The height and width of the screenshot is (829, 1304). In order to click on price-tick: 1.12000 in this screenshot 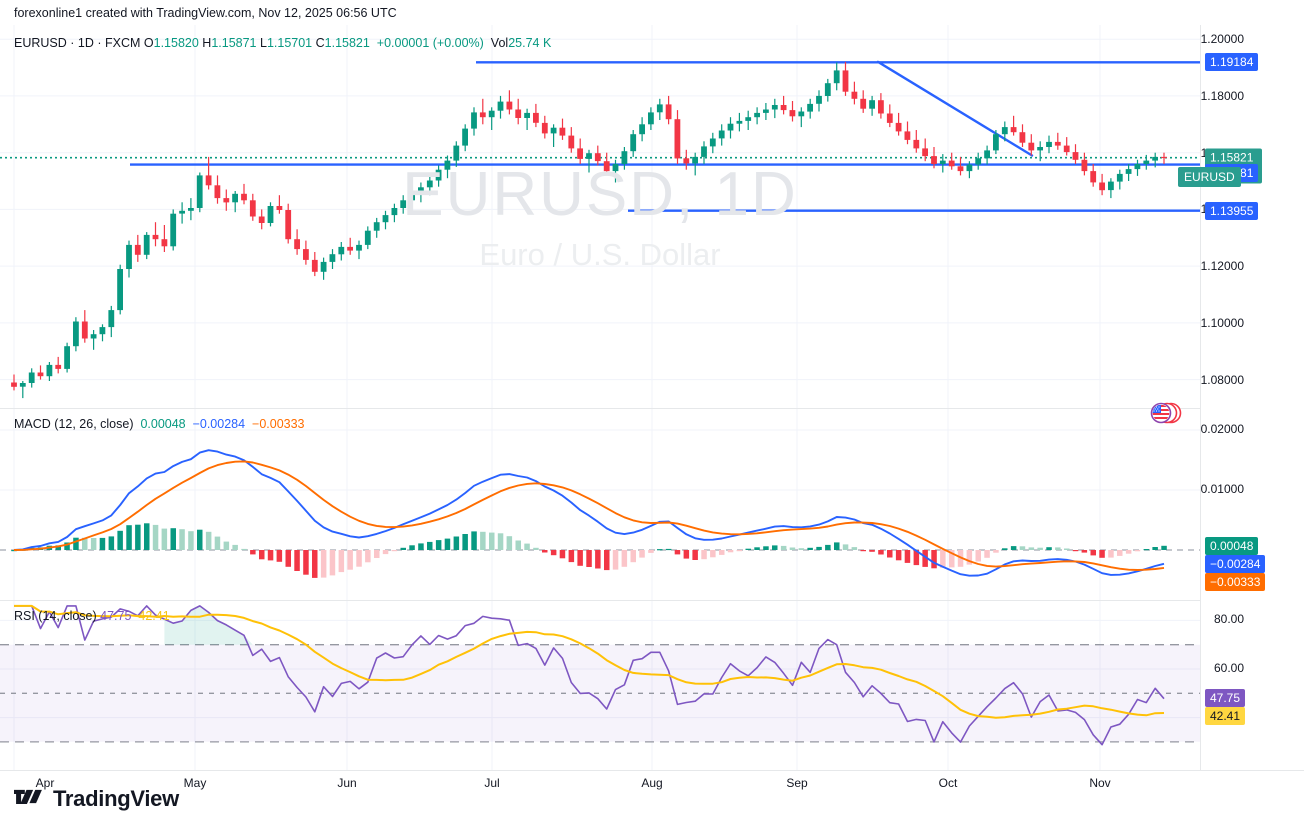, I will do `click(1222, 266)`.